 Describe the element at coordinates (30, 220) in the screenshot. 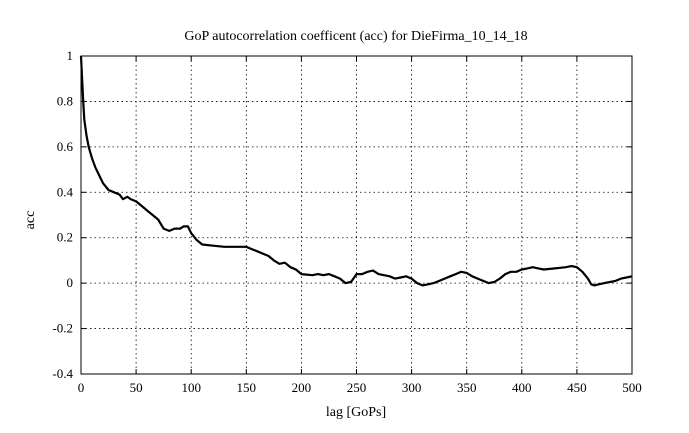

I see `y-axis-label: acc` at that location.